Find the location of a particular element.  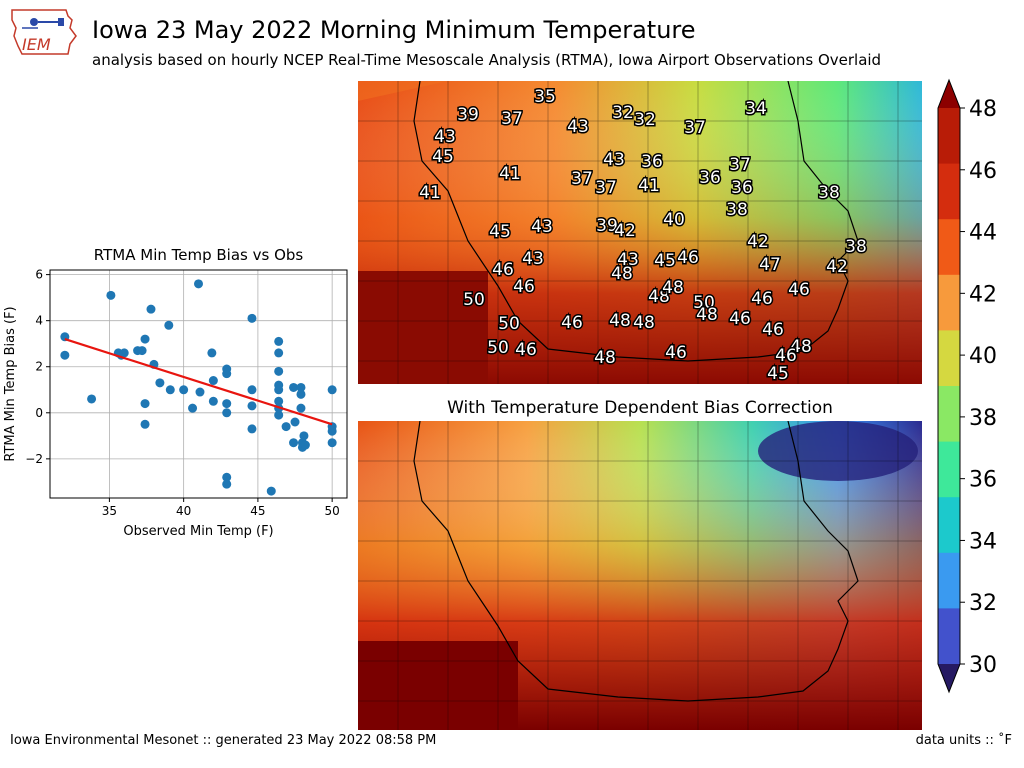

y-axis-label: RTMA Min Temp Bias (F) is located at coordinates (10, 383).